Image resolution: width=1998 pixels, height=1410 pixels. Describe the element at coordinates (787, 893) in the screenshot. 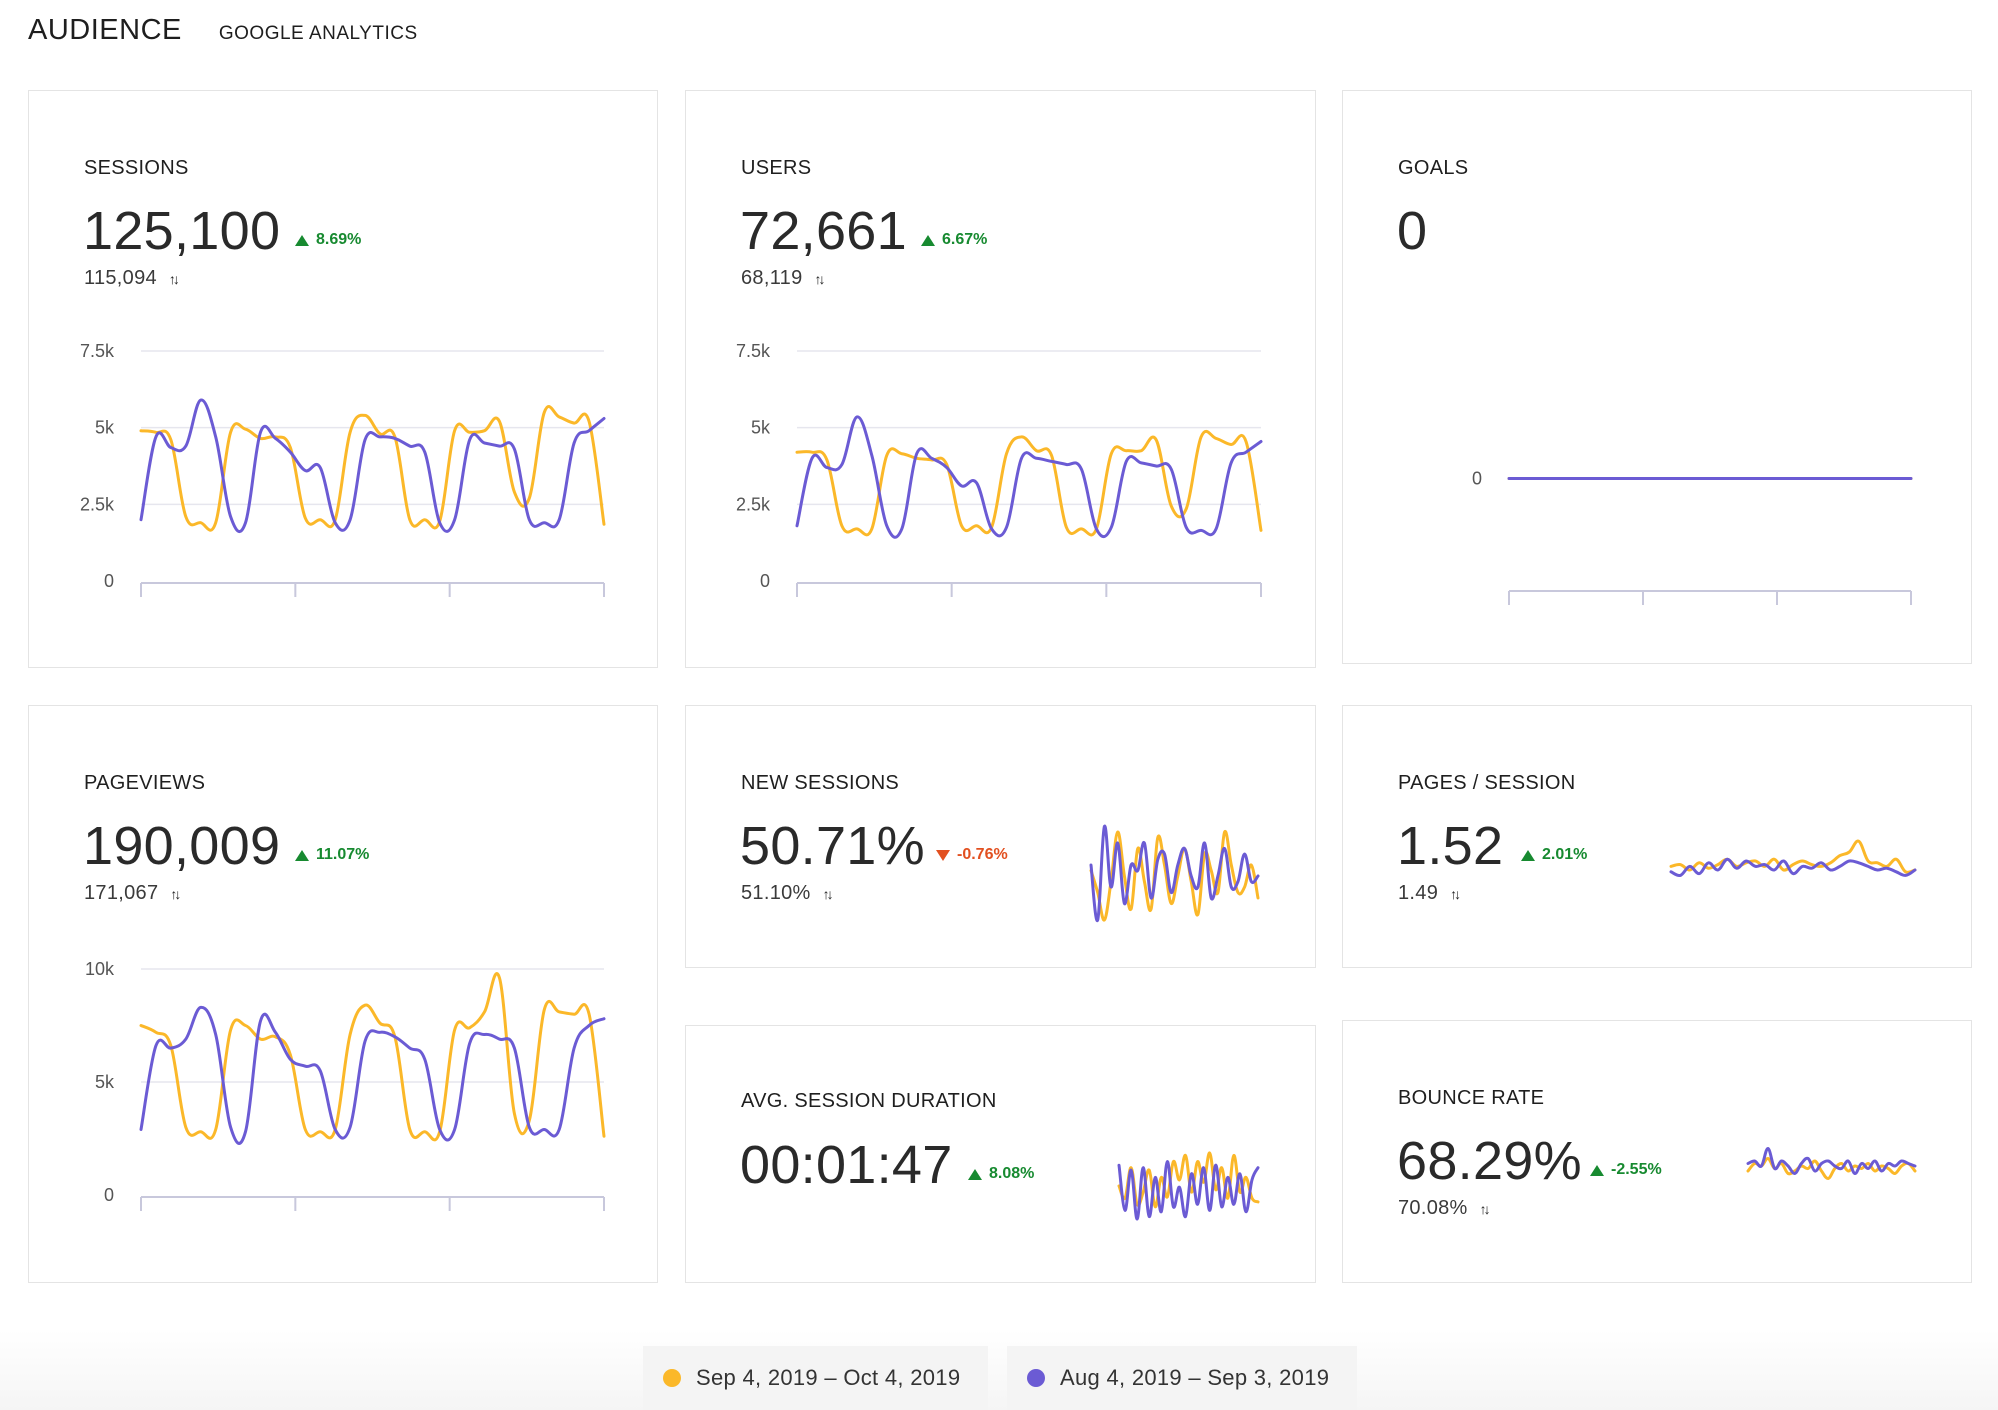

I see `card-previous-value: 51.10% ↑↓` at that location.